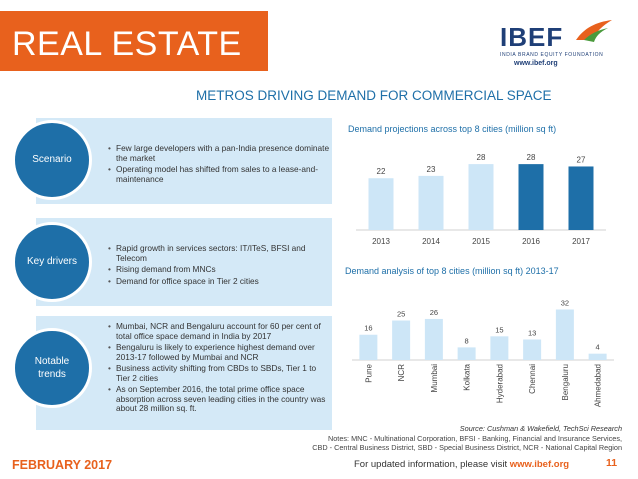 The width and height of the screenshot is (638, 479). Describe the element at coordinates (532, 332) in the screenshot. I see `chart2-value-label: 13` at that location.